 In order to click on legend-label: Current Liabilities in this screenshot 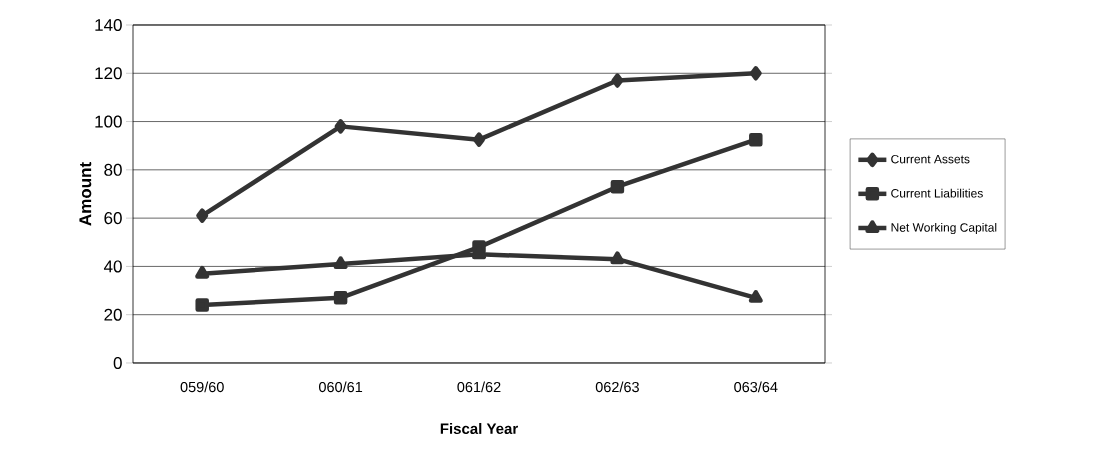, I will do `click(937, 193)`.